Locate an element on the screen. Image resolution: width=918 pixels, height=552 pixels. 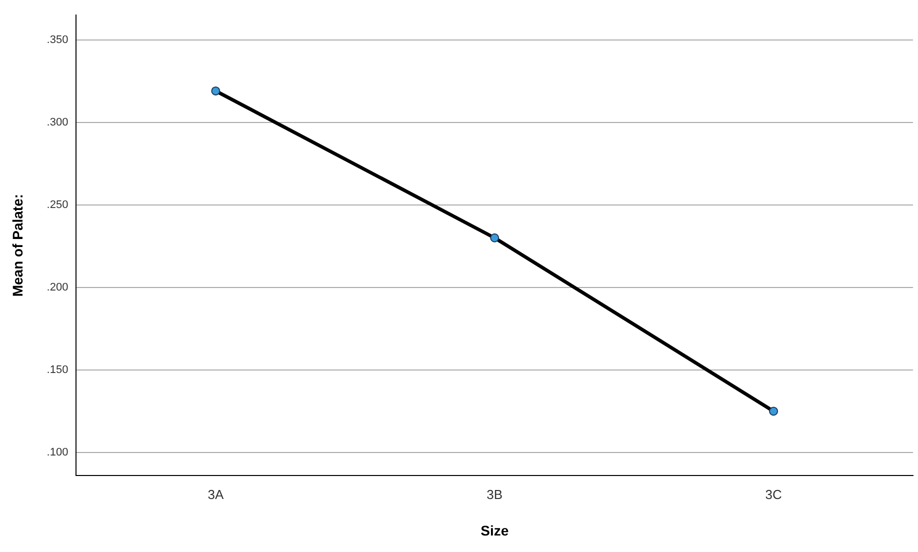
y-tick-label: .100 is located at coordinates (57, 452).